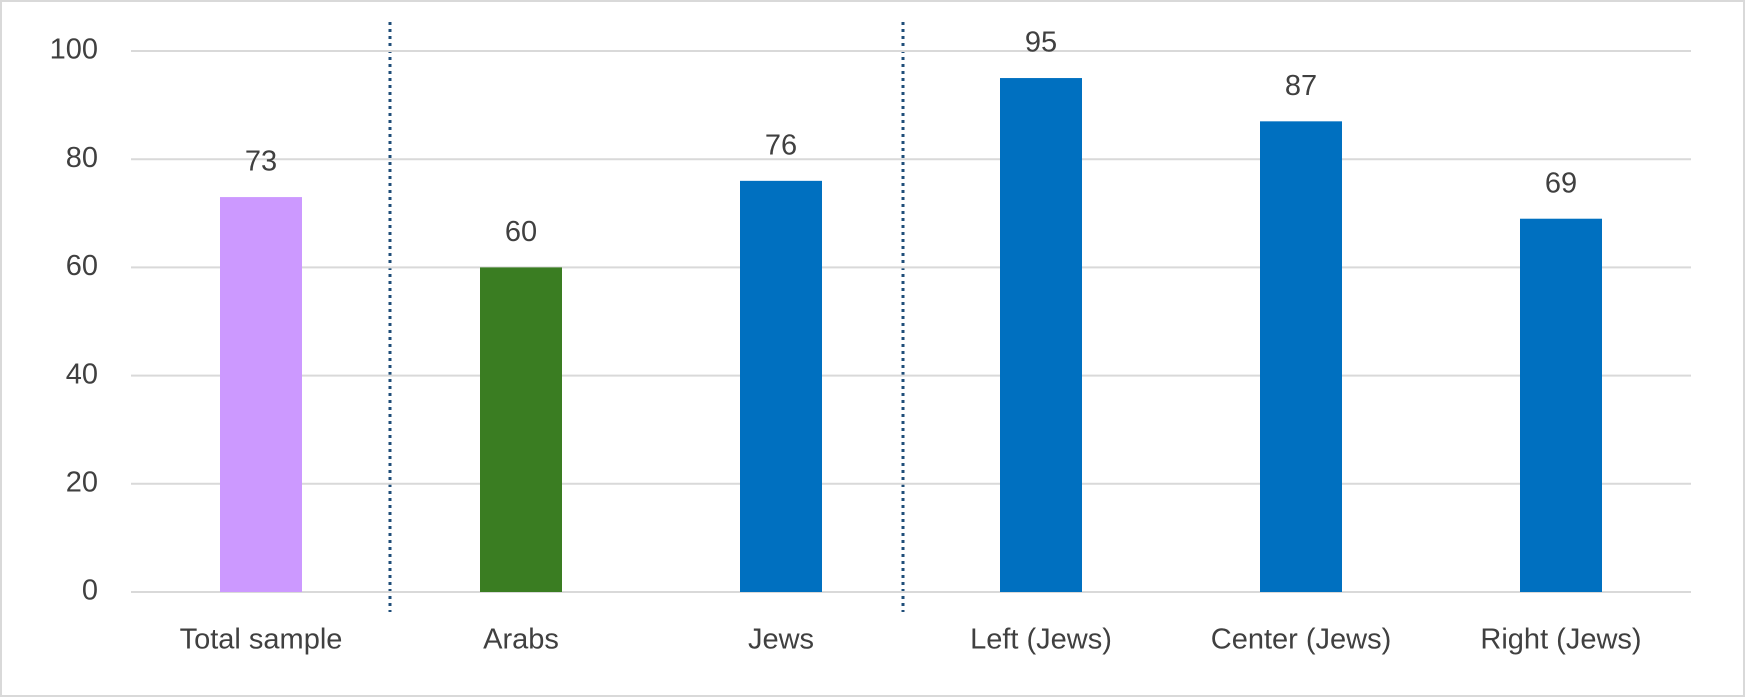 The image size is (1745, 697). I want to click on y-tick-label: 80, so click(82, 158).